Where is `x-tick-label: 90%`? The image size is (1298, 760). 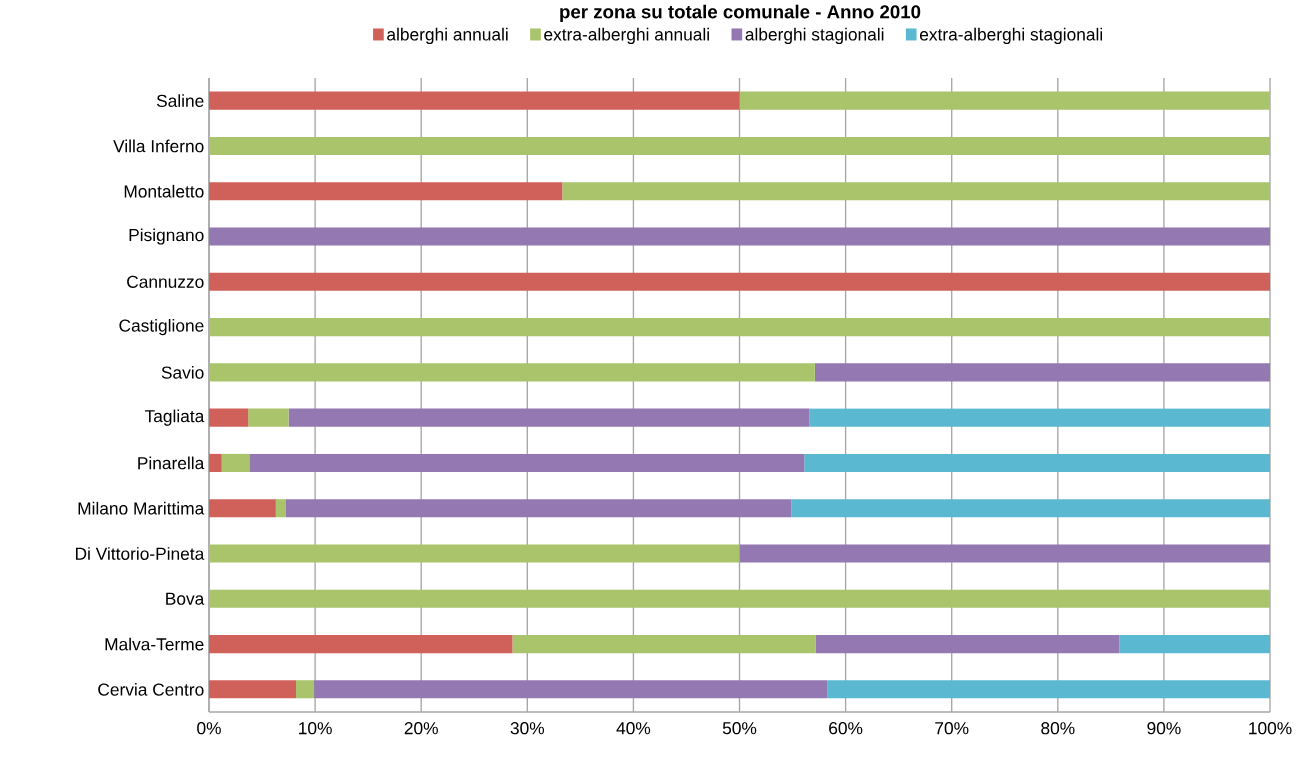 x-tick-label: 90% is located at coordinates (1164, 728).